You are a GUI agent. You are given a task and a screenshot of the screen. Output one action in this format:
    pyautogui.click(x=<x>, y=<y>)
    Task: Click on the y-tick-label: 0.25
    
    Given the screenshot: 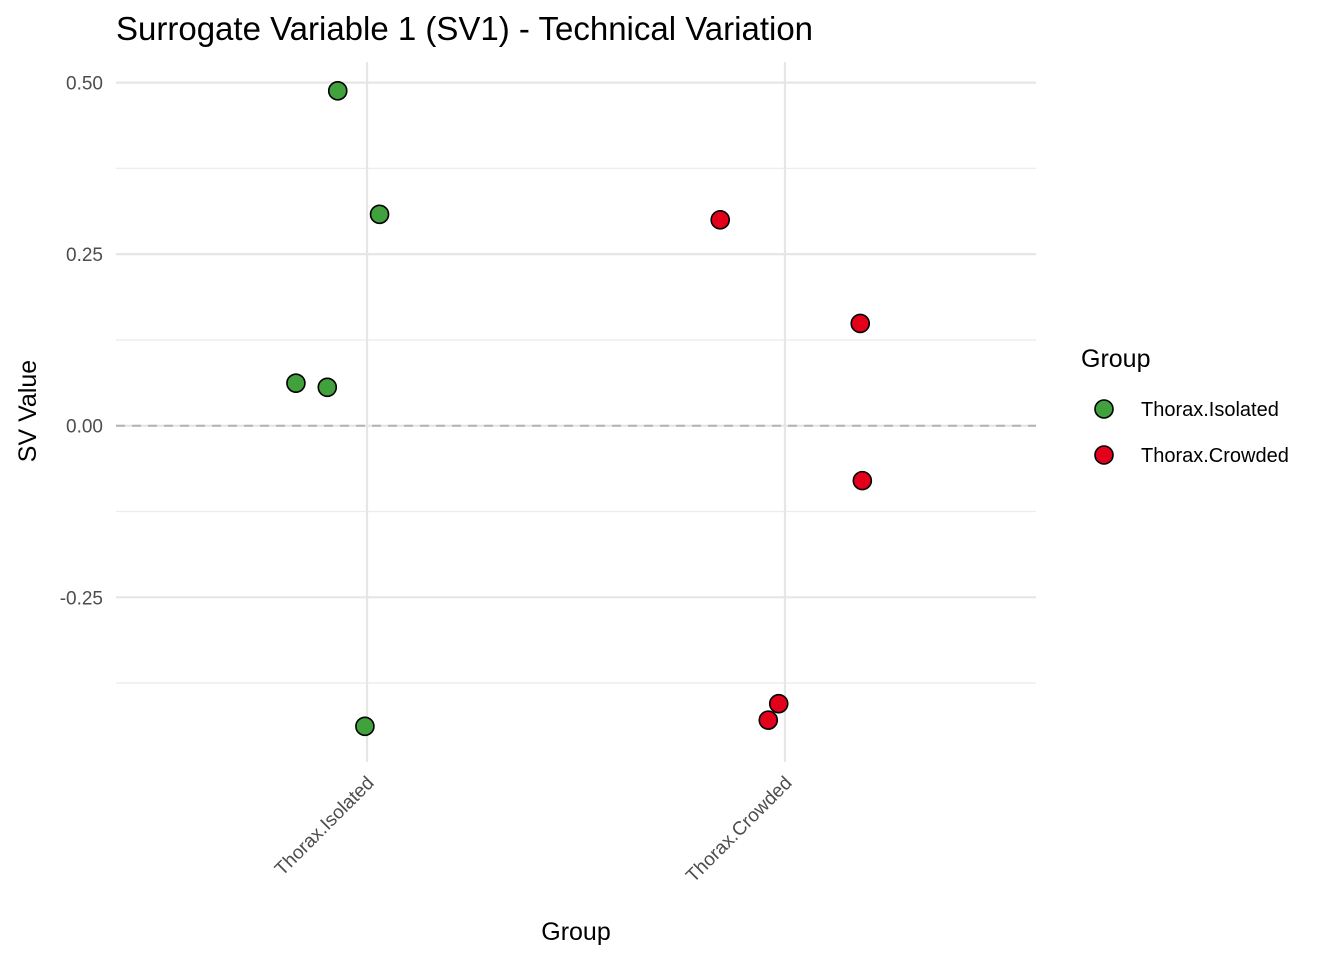 What is the action you would take?
    pyautogui.click(x=84, y=255)
    